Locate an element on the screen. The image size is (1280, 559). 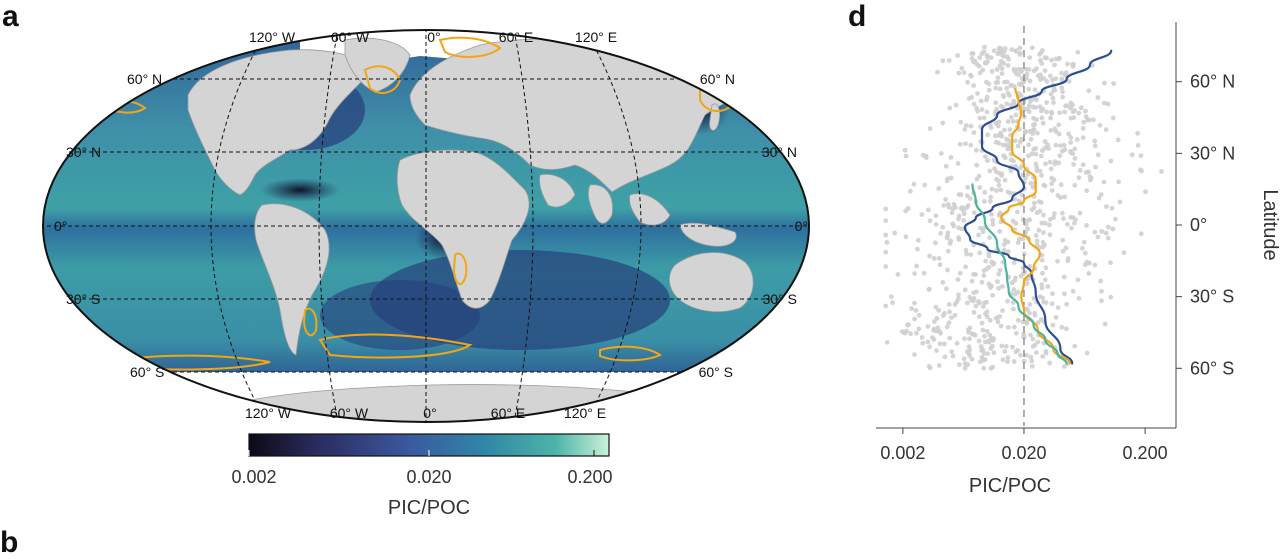
bottom-lon-labels: 120° W 60° W 0° 60° E 120° E is located at coordinates (425, 413).